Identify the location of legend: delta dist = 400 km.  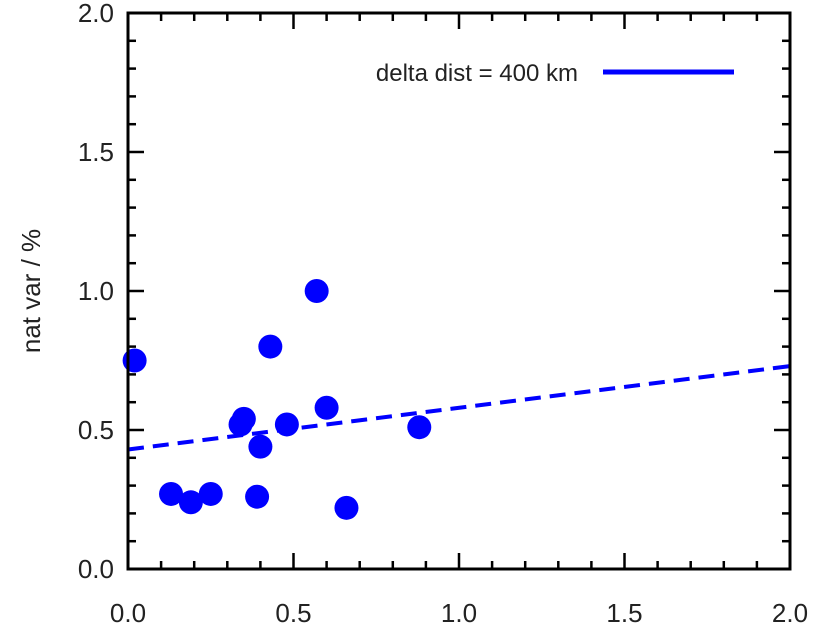
(555, 73).